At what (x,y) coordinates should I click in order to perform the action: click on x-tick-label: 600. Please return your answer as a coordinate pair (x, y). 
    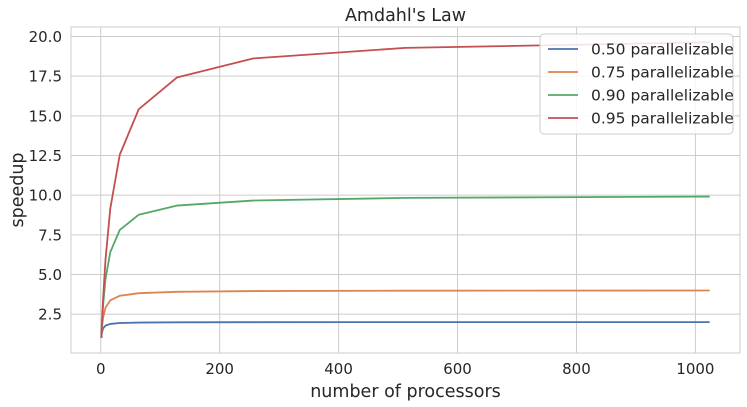
    Looking at the image, I should click on (457, 369).